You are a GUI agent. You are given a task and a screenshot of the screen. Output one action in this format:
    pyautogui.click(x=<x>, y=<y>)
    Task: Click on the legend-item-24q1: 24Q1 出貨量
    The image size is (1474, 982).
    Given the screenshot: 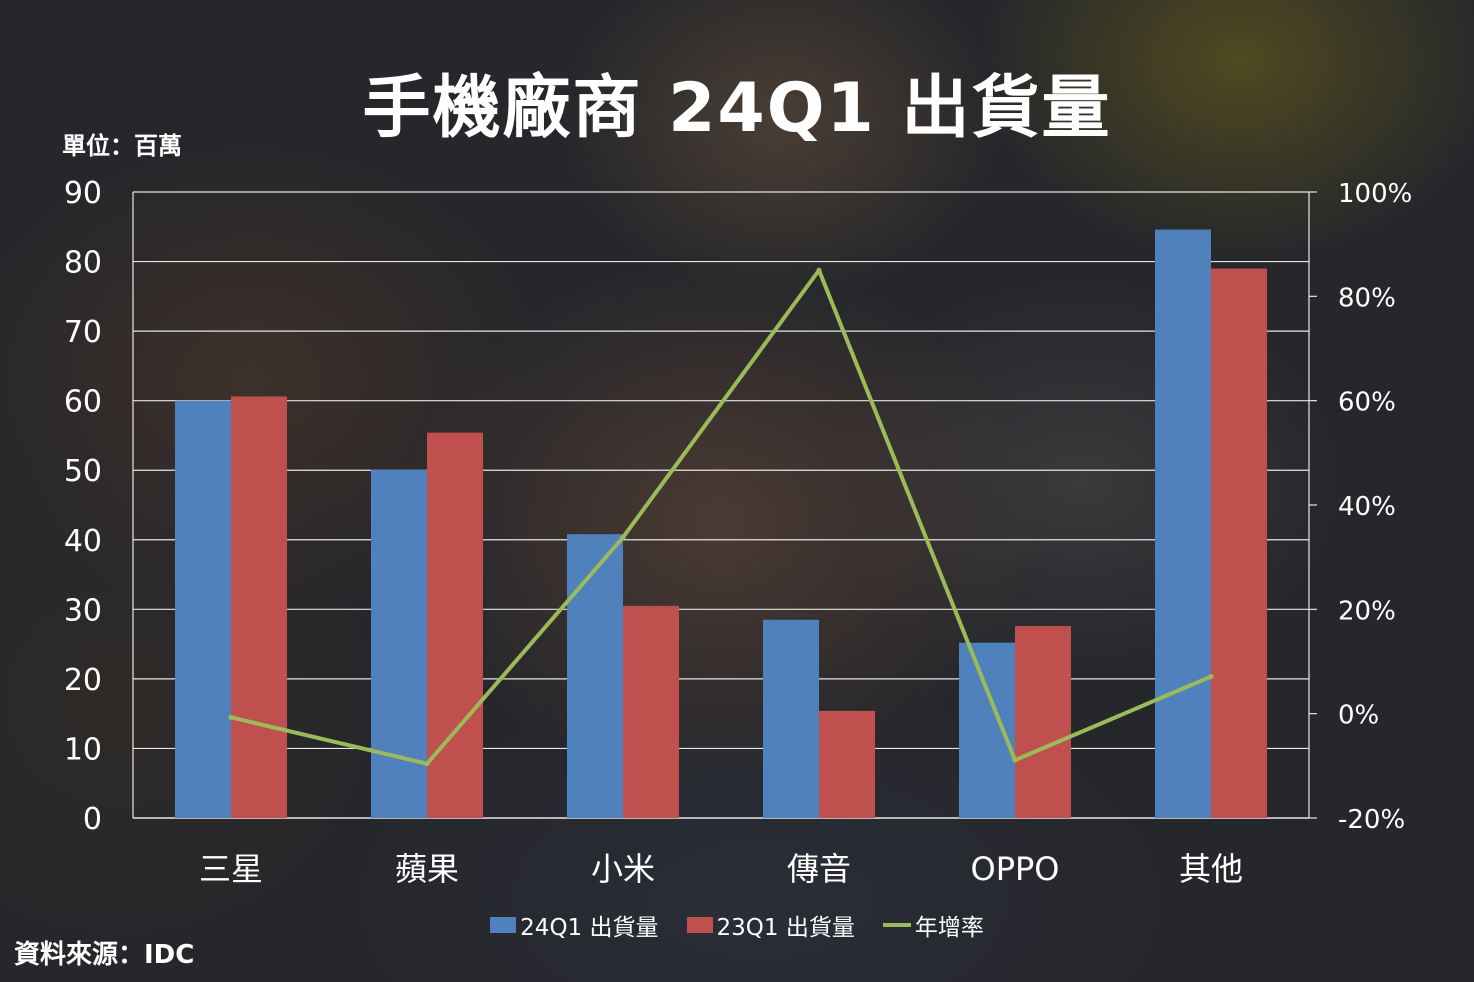 What is the action you would take?
    pyautogui.click(x=574, y=925)
    